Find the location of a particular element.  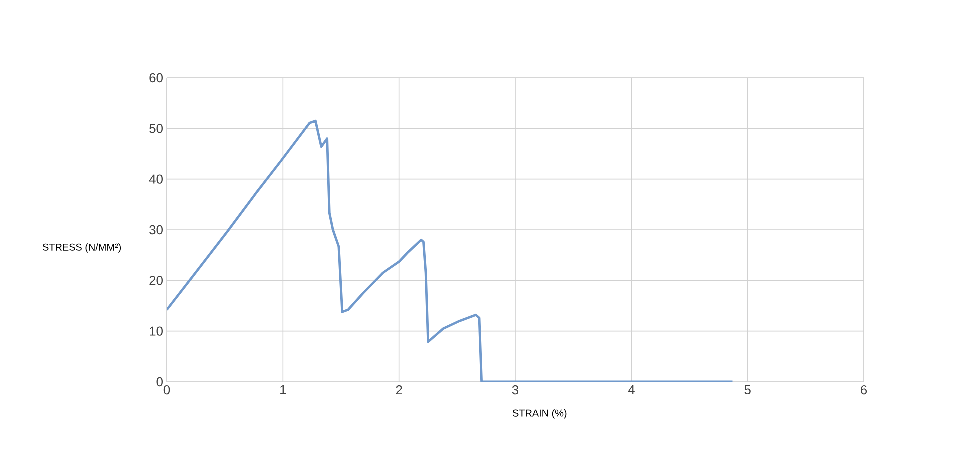

y-tick-label: 60 is located at coordinates (156, 78).